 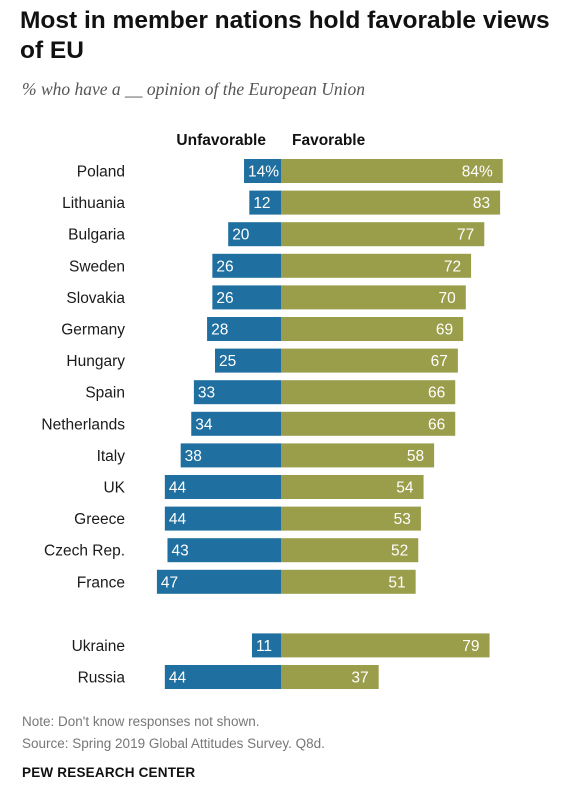 What do you see at coordinates (219, 330) in the screenshot?
I see `value-label-unfavorable-germany: 28` at bounding box center [219, 330].